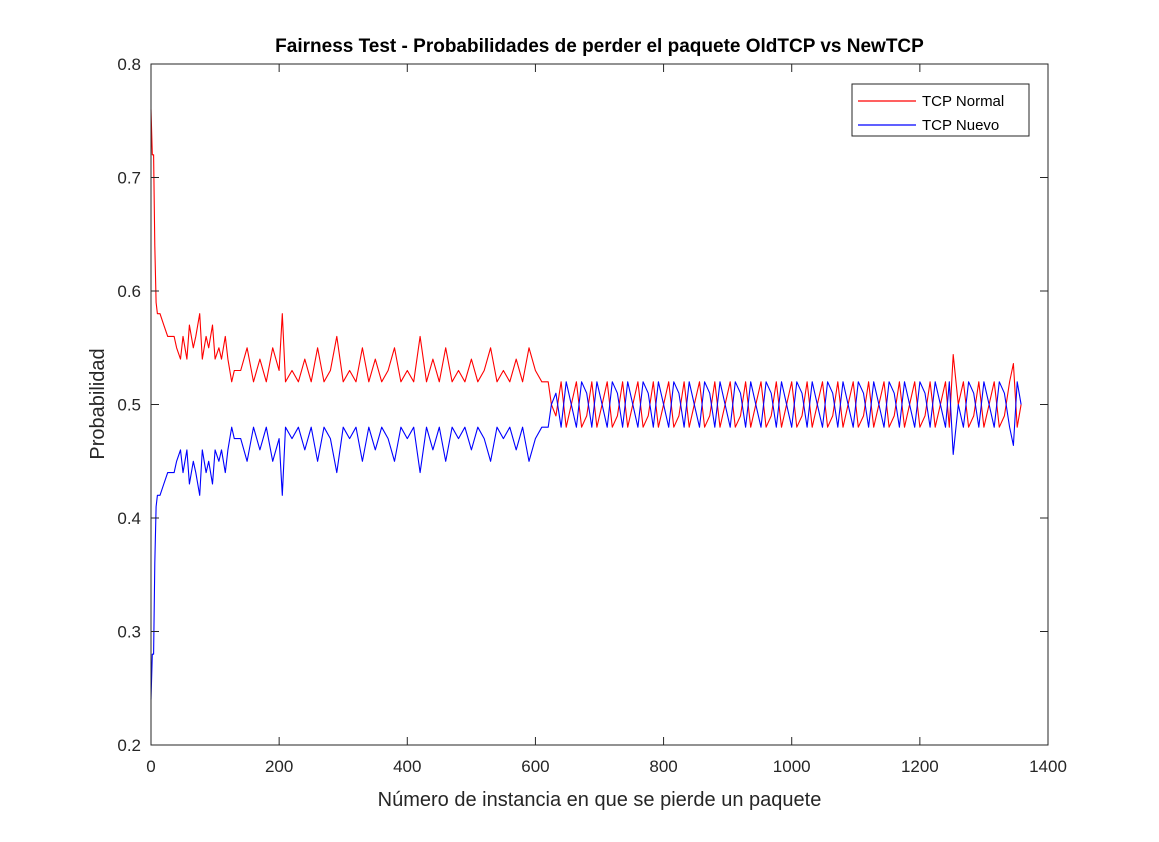 The width and height of the screenshot is (1159, 842). What do you see at coordinates (129, 518) in the screenshot?
I see `y-tick-label: 0.4` at bounding box center [129, 518].